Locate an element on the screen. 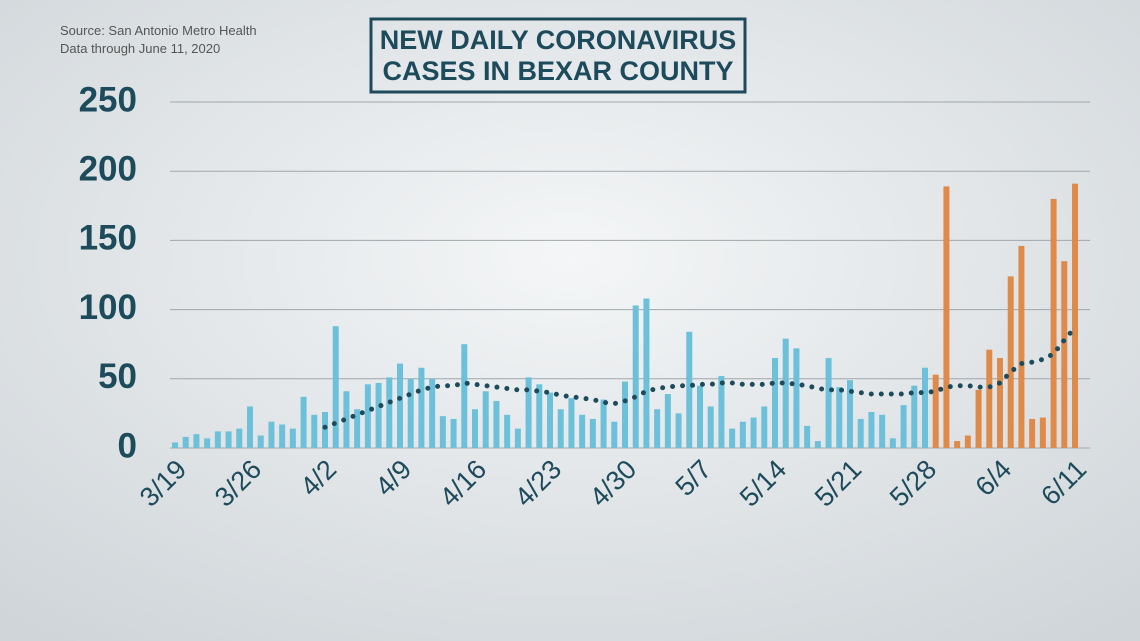 The width and height of the screenshot is (1140, 641). moving-average is located at coordinates (700, 377).